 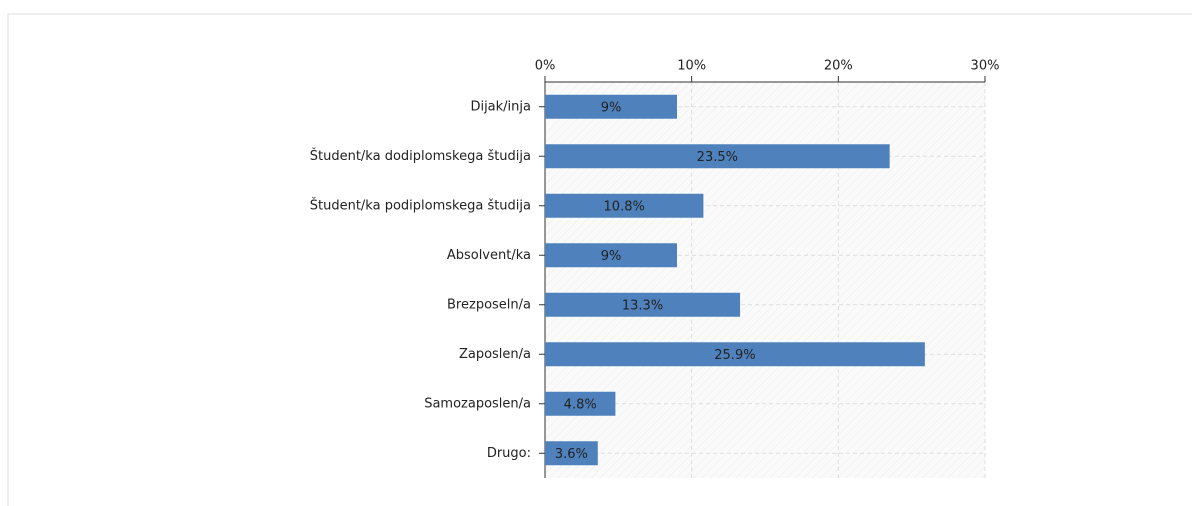 What do you see at coordinates (420, 205) in the screenshot?
I see `y-tick-label: Študent/ka podiplomskega študija` at bounding box center [420, 205].